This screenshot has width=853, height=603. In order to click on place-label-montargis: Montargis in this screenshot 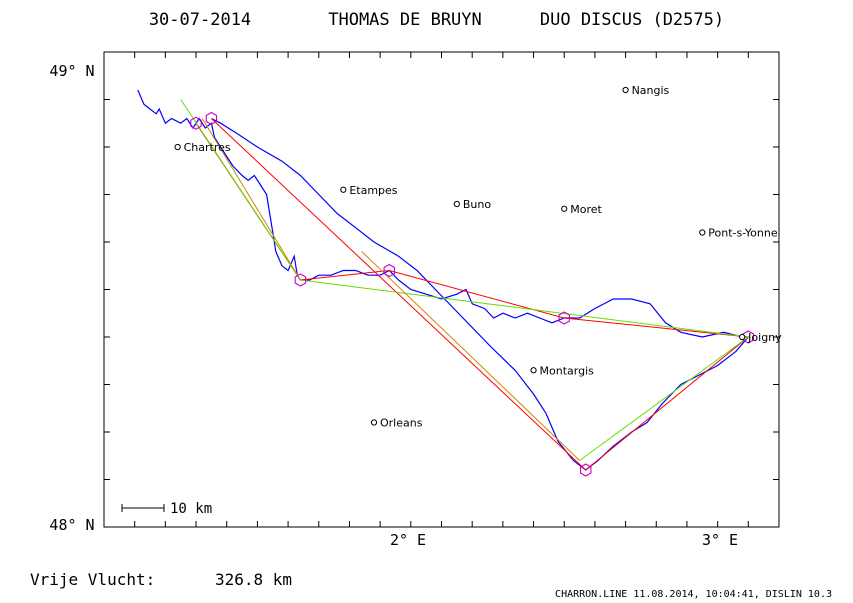, I will do `click(567, 370)`.